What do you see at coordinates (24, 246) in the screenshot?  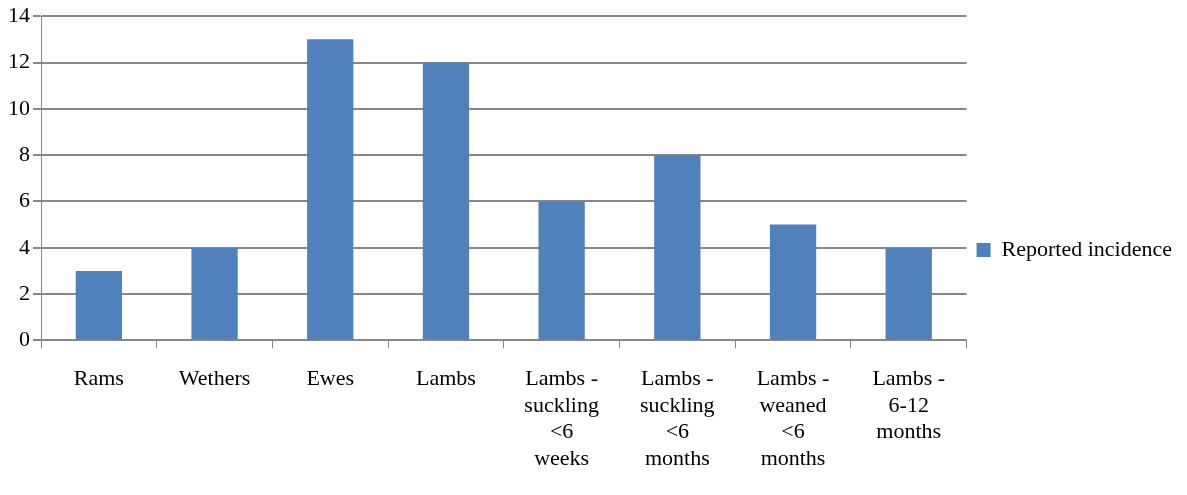 I see `y-tick-label: 4` at bounding box center [24, 246].